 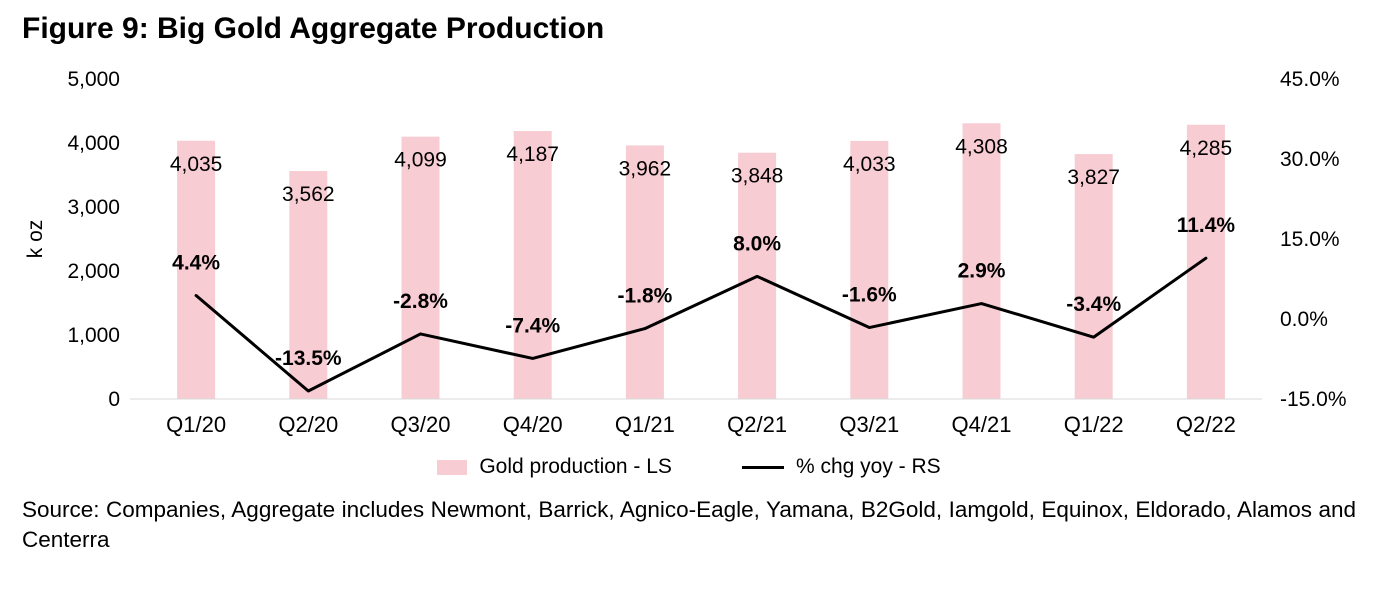 I want to click on left-axis-tick-label: 3,000, so click(x=93, y=207).